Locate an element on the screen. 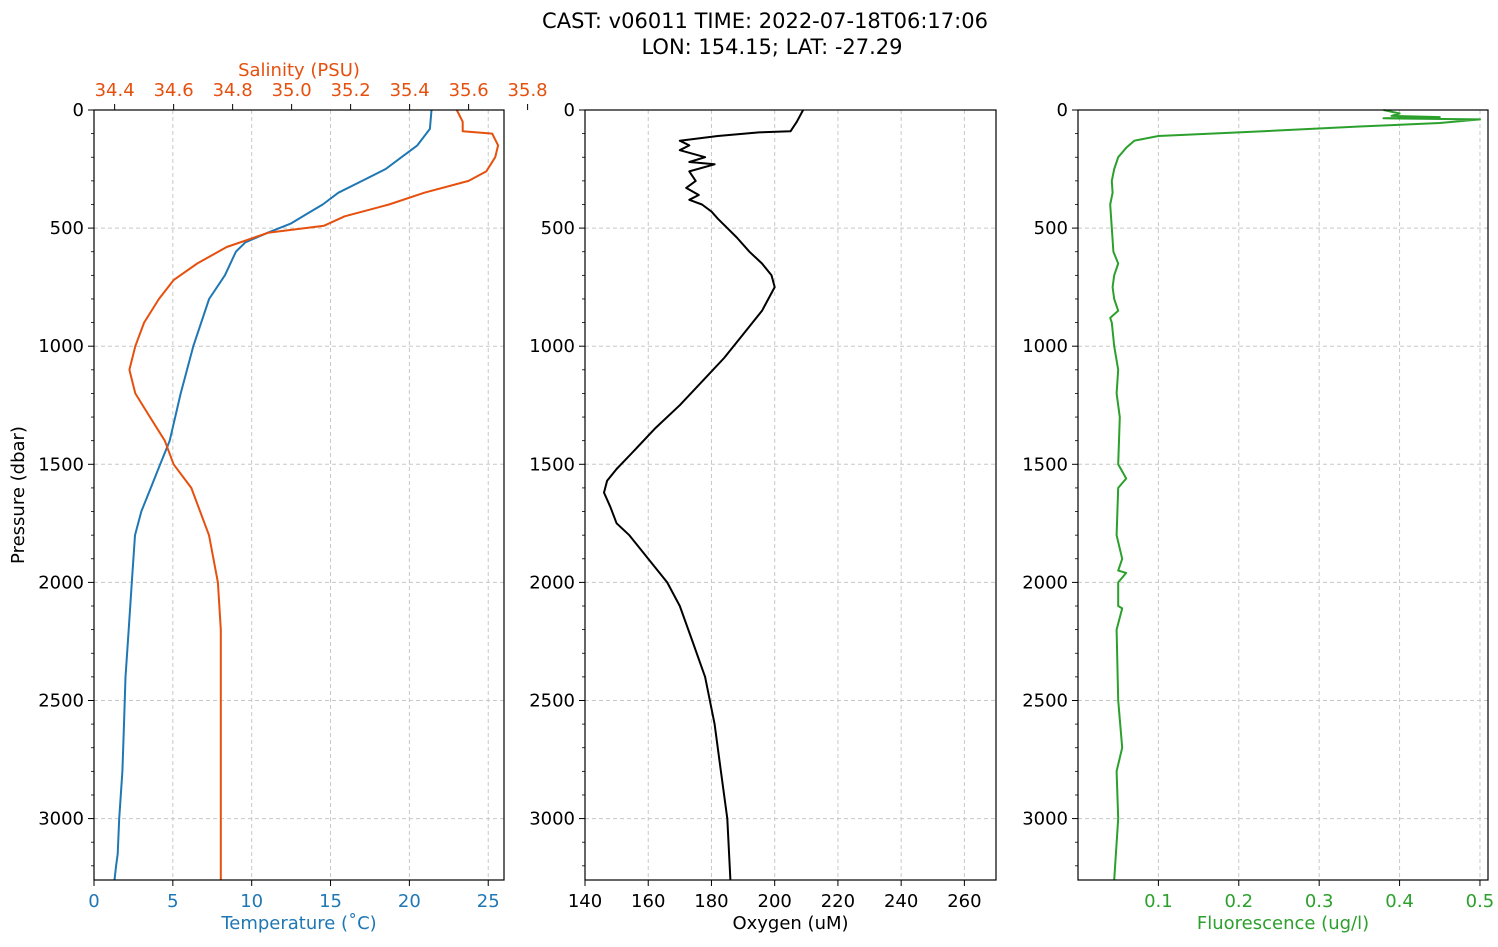  figure-title-line1: CAST: v06011 TIME: 2022-07-18T06:17:06 is located at coordinates (765, 21).